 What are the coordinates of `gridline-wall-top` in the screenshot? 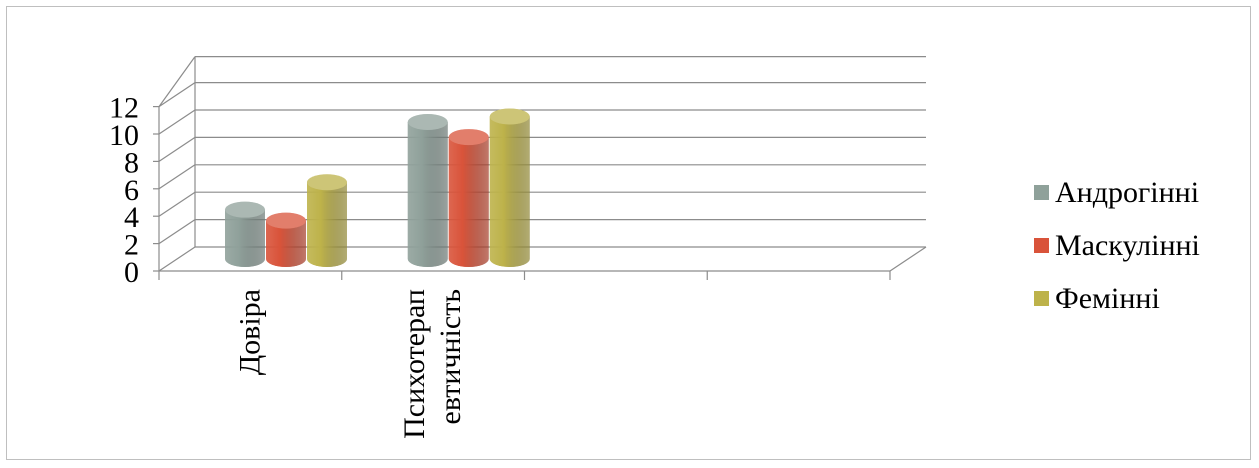 It's located at (177, 81).